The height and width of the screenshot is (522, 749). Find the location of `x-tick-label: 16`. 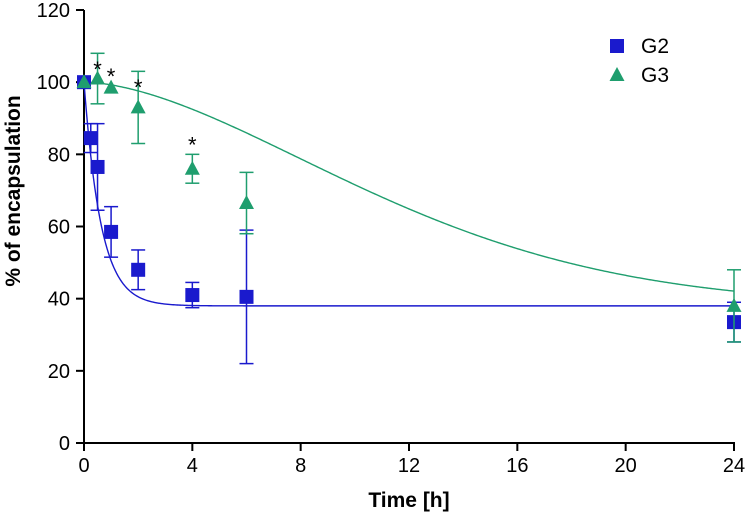

x-tick-label: 16 is located at coordinates (517, 466).